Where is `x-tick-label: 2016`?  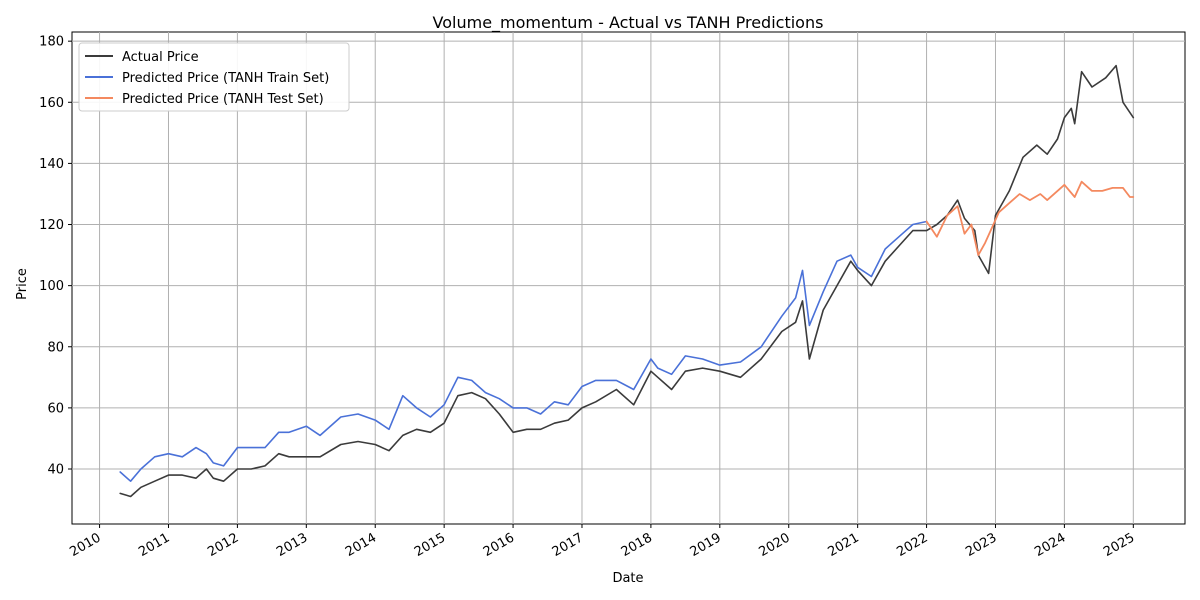 x-tick-label: 2016 is located at coordinates (499, 545).